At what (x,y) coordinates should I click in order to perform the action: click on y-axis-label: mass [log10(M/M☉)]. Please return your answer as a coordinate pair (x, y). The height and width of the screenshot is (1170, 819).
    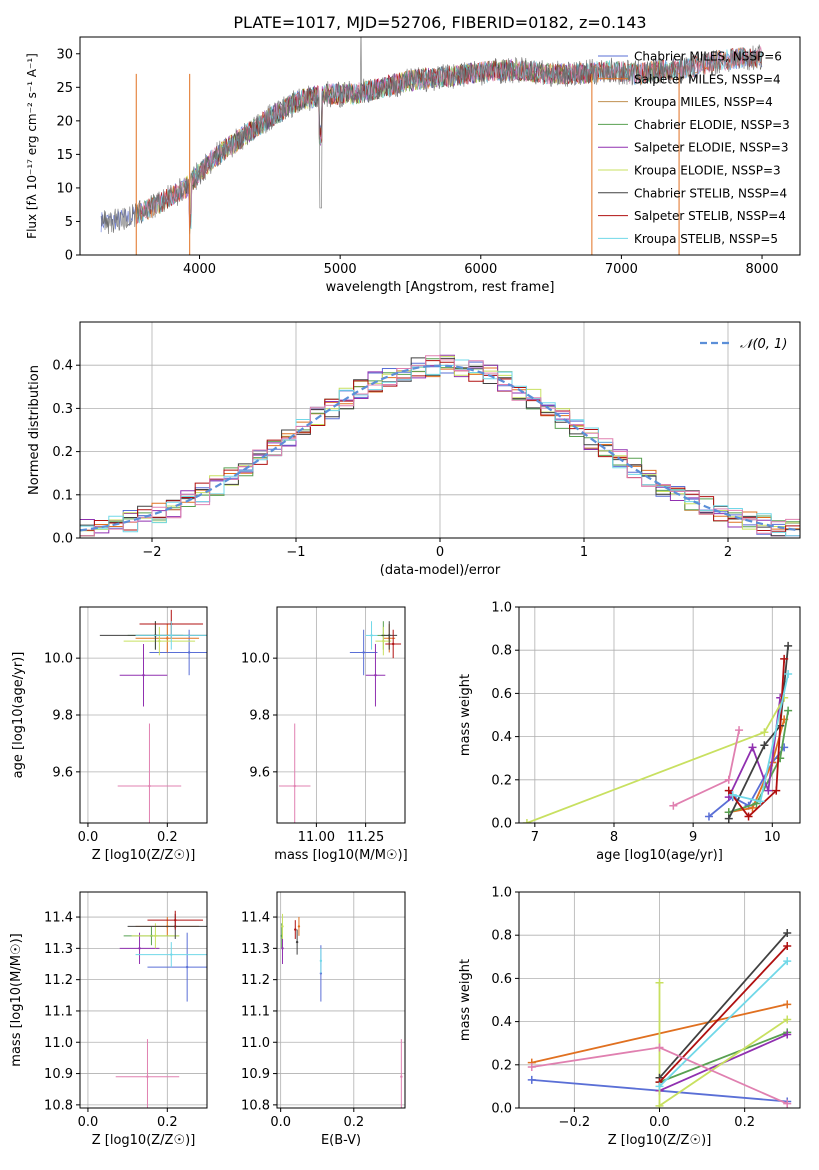
    Looking at the image, I should click on (16, 999).